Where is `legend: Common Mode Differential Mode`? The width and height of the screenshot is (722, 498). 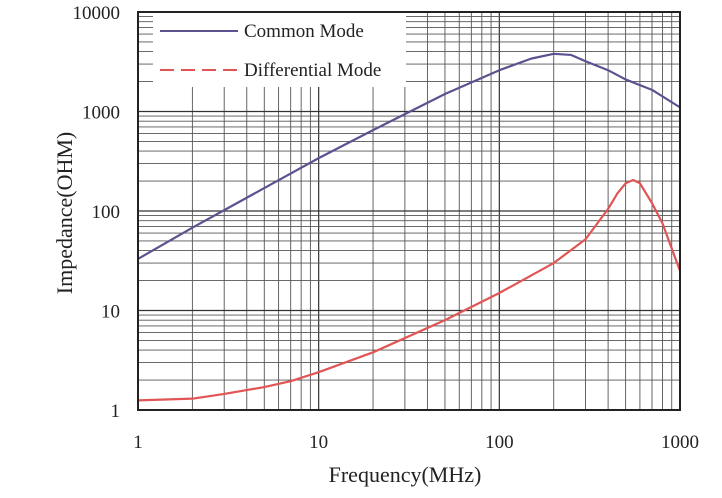 legend: Common Mode Differential Mode is located at coordinates (279, 50).